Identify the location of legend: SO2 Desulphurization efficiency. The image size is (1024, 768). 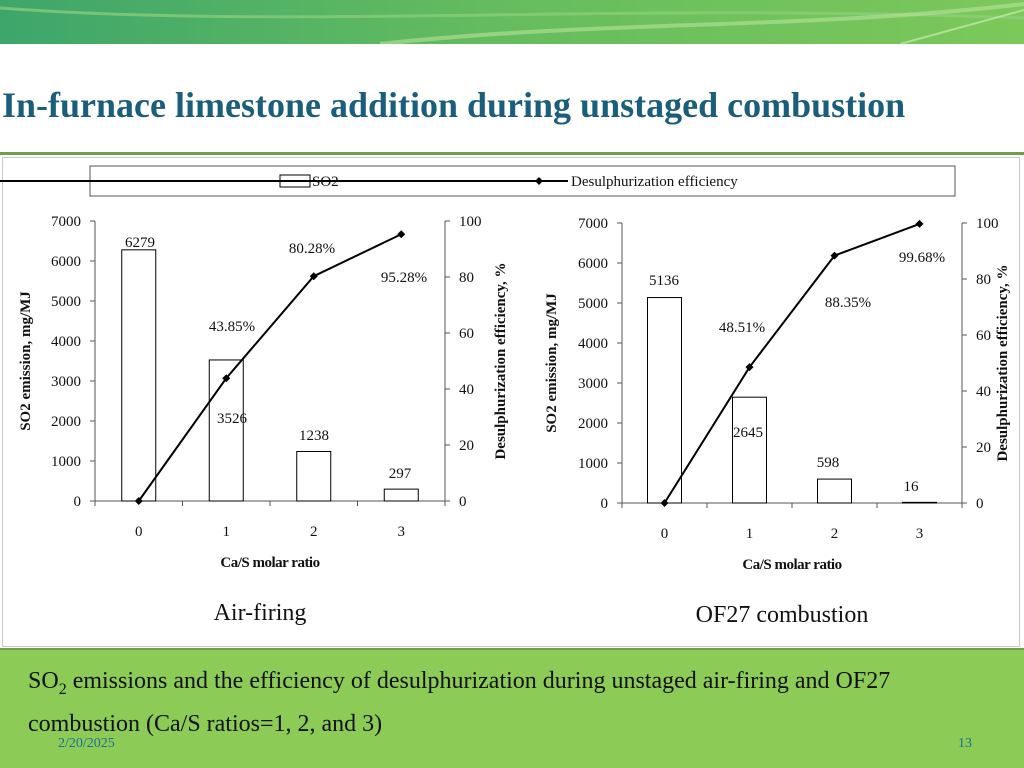
(478, 181).